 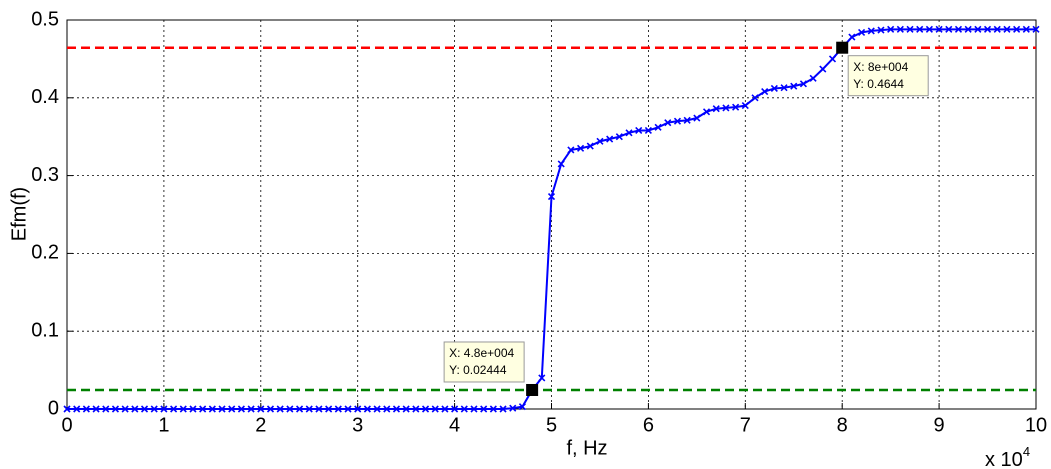 I want to click on x-tick-label: 6, so click(x=648, y=425).